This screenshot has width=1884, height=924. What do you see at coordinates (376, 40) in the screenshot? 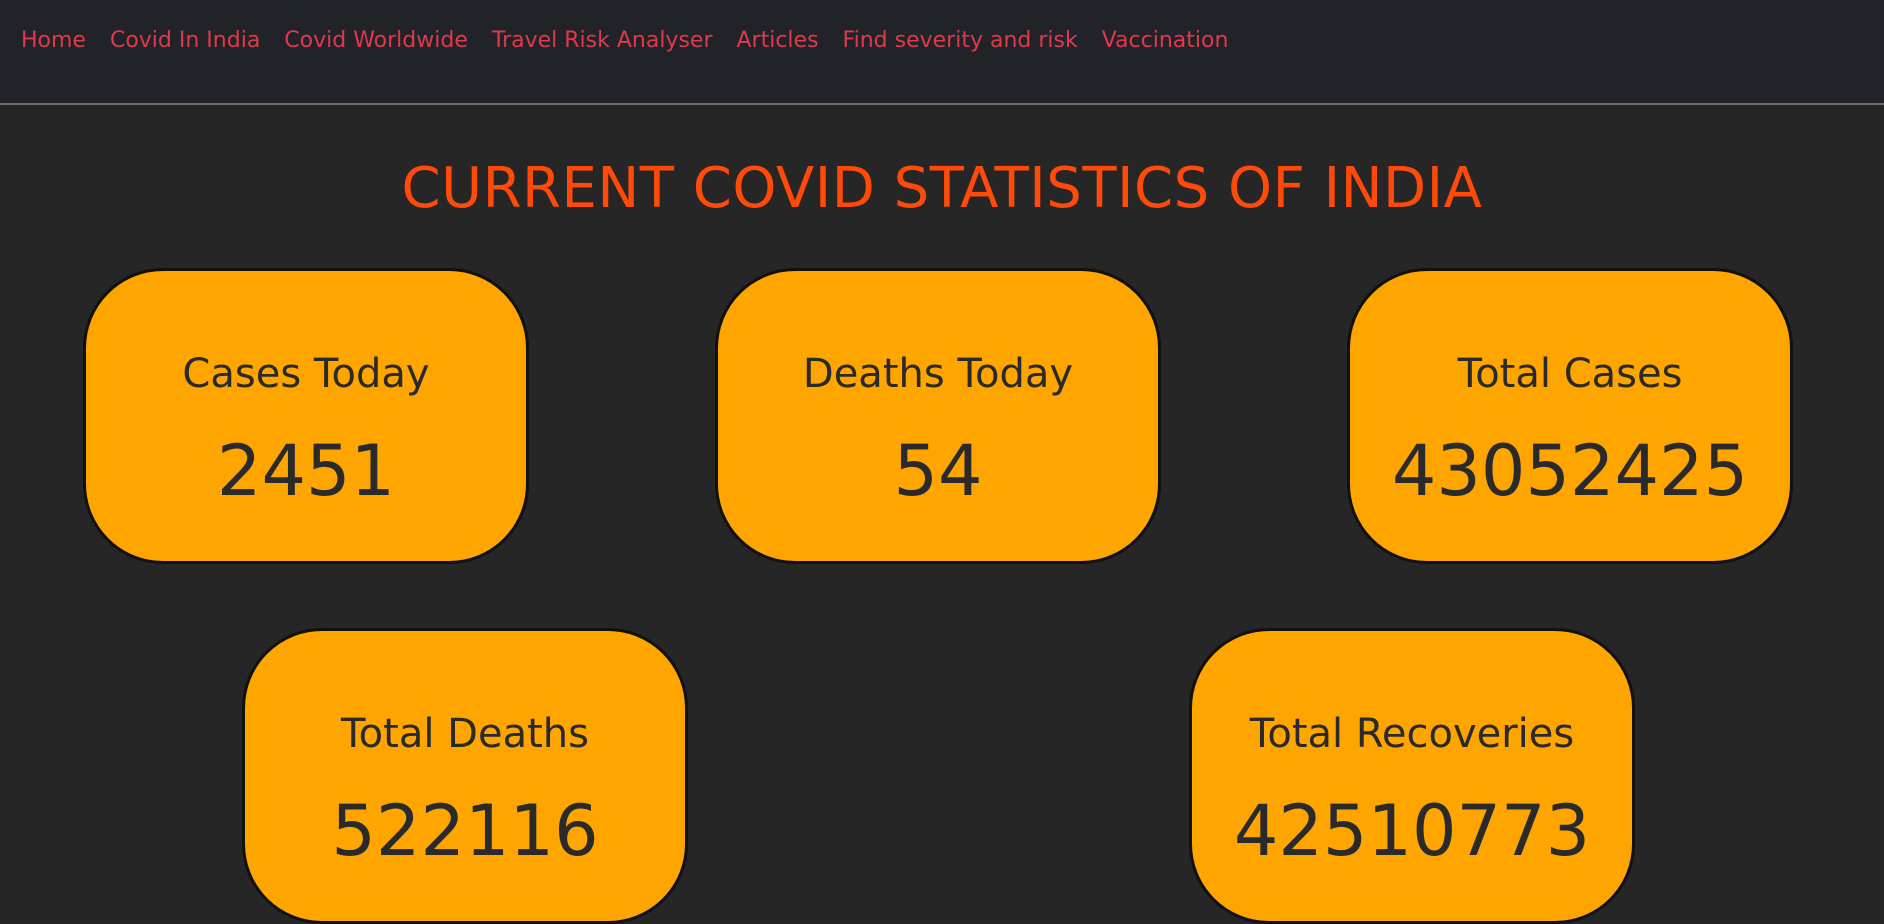
I see `nav-link-covid-worldwide: Covid Worldwide` at bounding box center [376, 40].